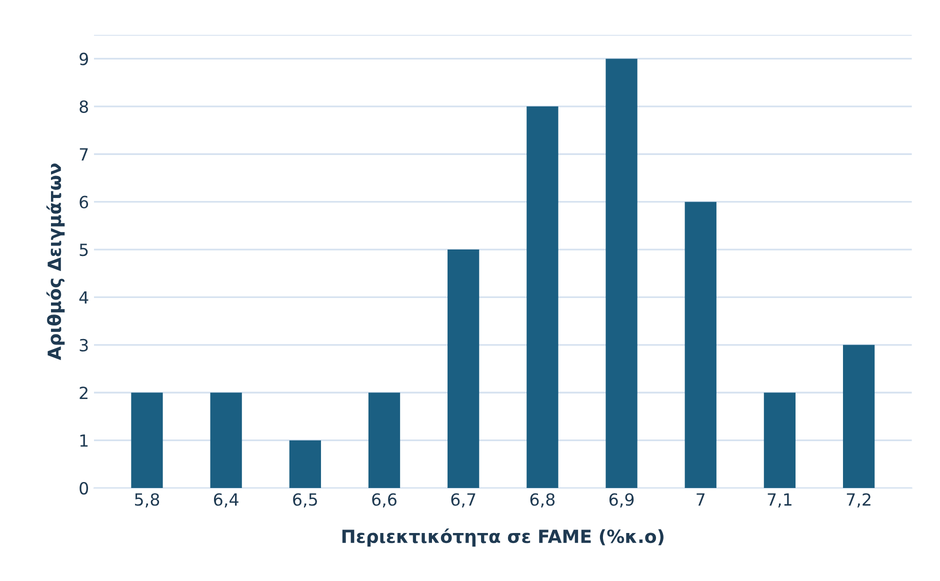 The height and width of the screenshot is (581, 940). I want to click on x-tick-label: 6,9, so click(621, 500).